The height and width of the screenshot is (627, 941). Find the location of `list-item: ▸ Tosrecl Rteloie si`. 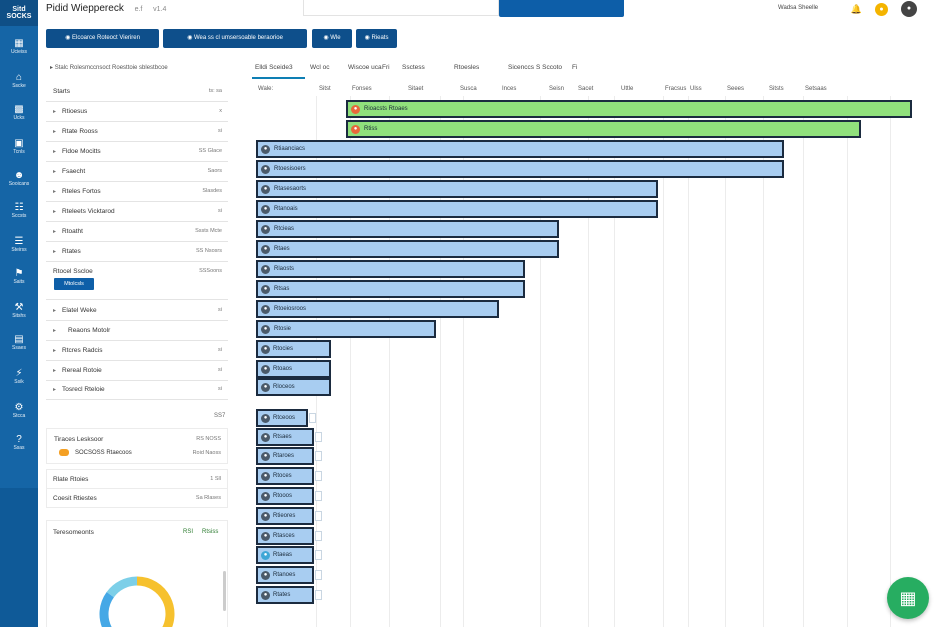

list-item: ▸ Tosrecl Rteloie si is located at coordinates (137, 390).